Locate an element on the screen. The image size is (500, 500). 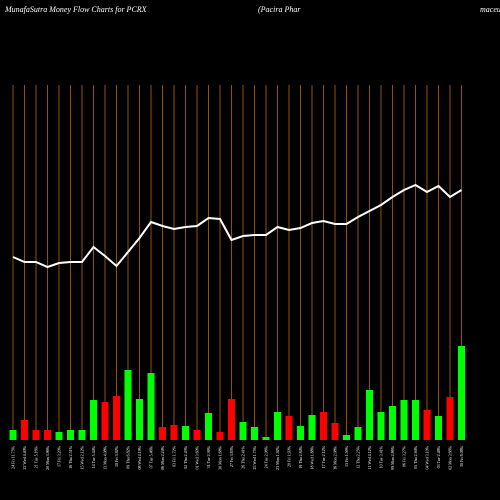
x-tick-label: 09 Mon 2.86% is located at coordinates (392, 457).